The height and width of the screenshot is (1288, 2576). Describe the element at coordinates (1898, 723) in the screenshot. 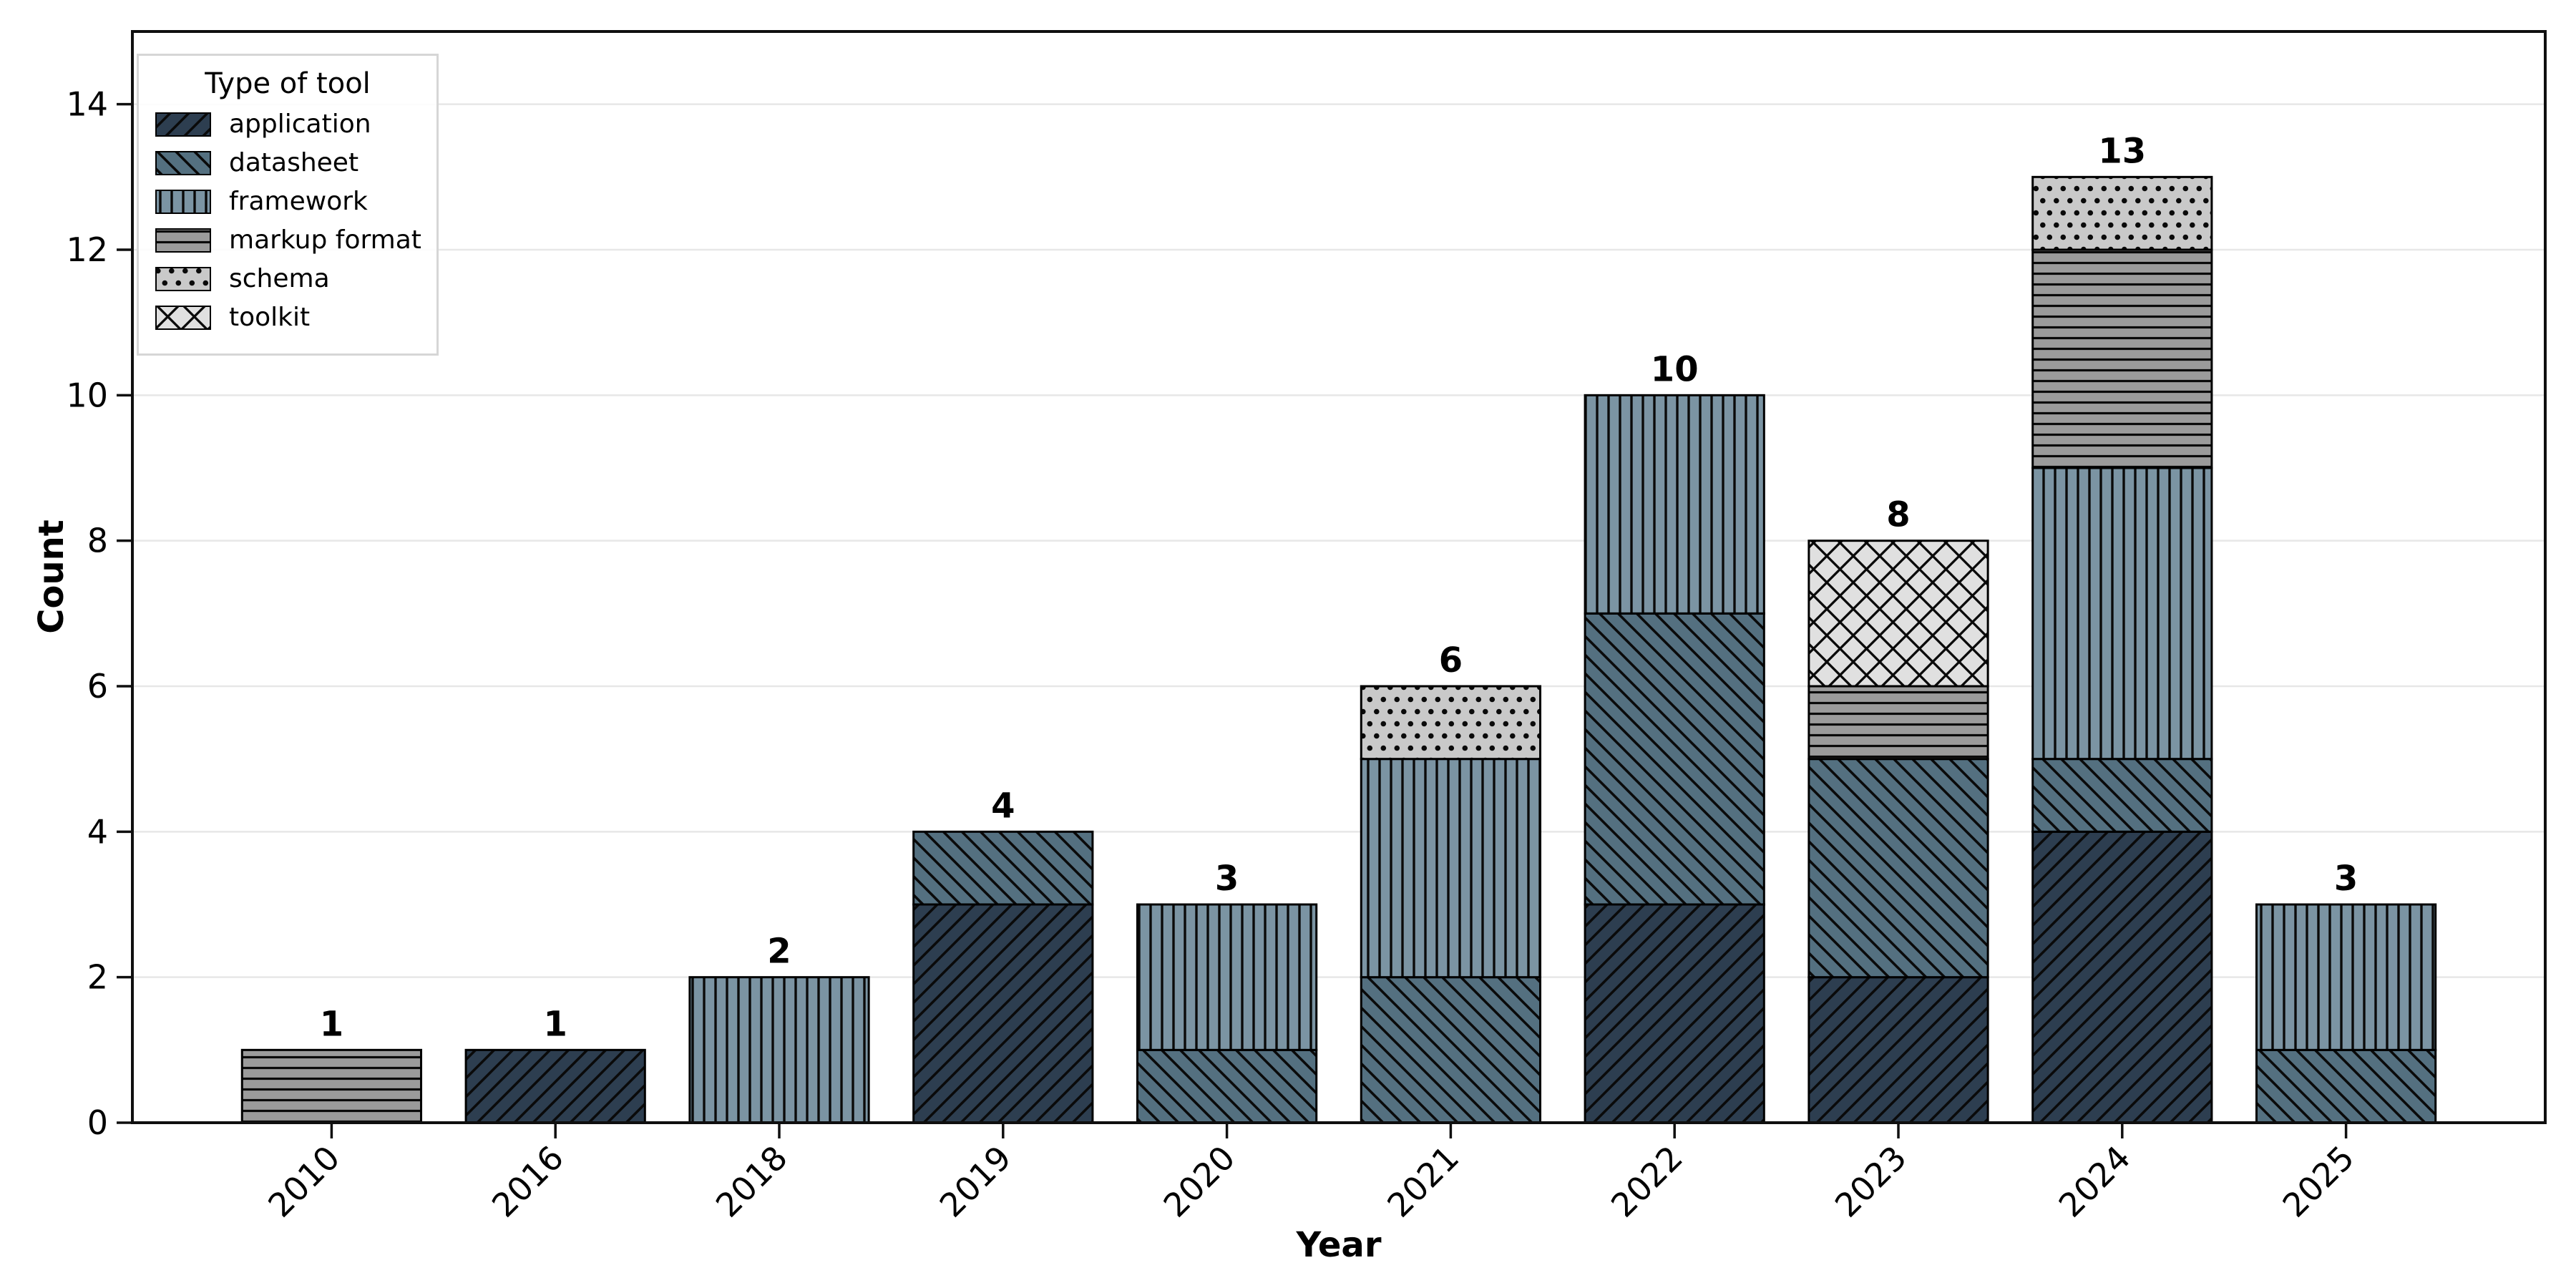

I see `bar-segment-markup-format-2023` at that location.